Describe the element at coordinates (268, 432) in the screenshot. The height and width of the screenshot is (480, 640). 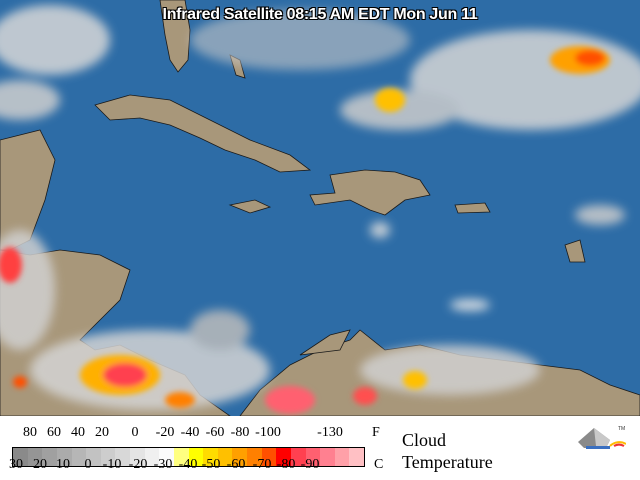
I see `fahrenheit-tick: -100` at that location.